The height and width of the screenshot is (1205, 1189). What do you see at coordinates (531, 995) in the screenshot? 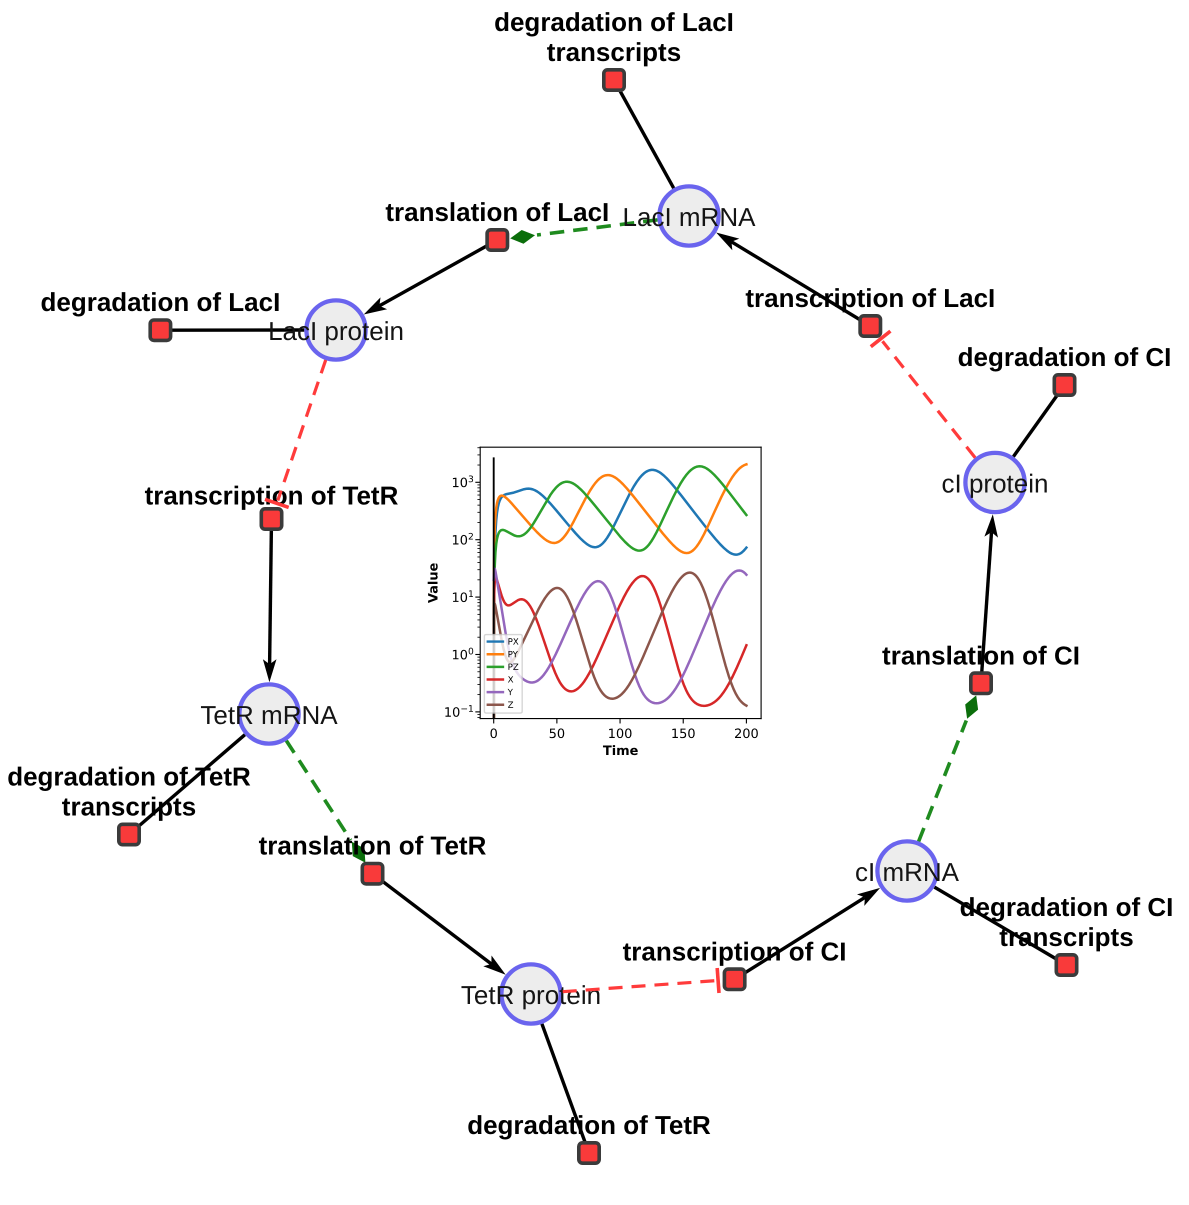
I see `svg-text: TetR protein` at bounding box center [531, 995].